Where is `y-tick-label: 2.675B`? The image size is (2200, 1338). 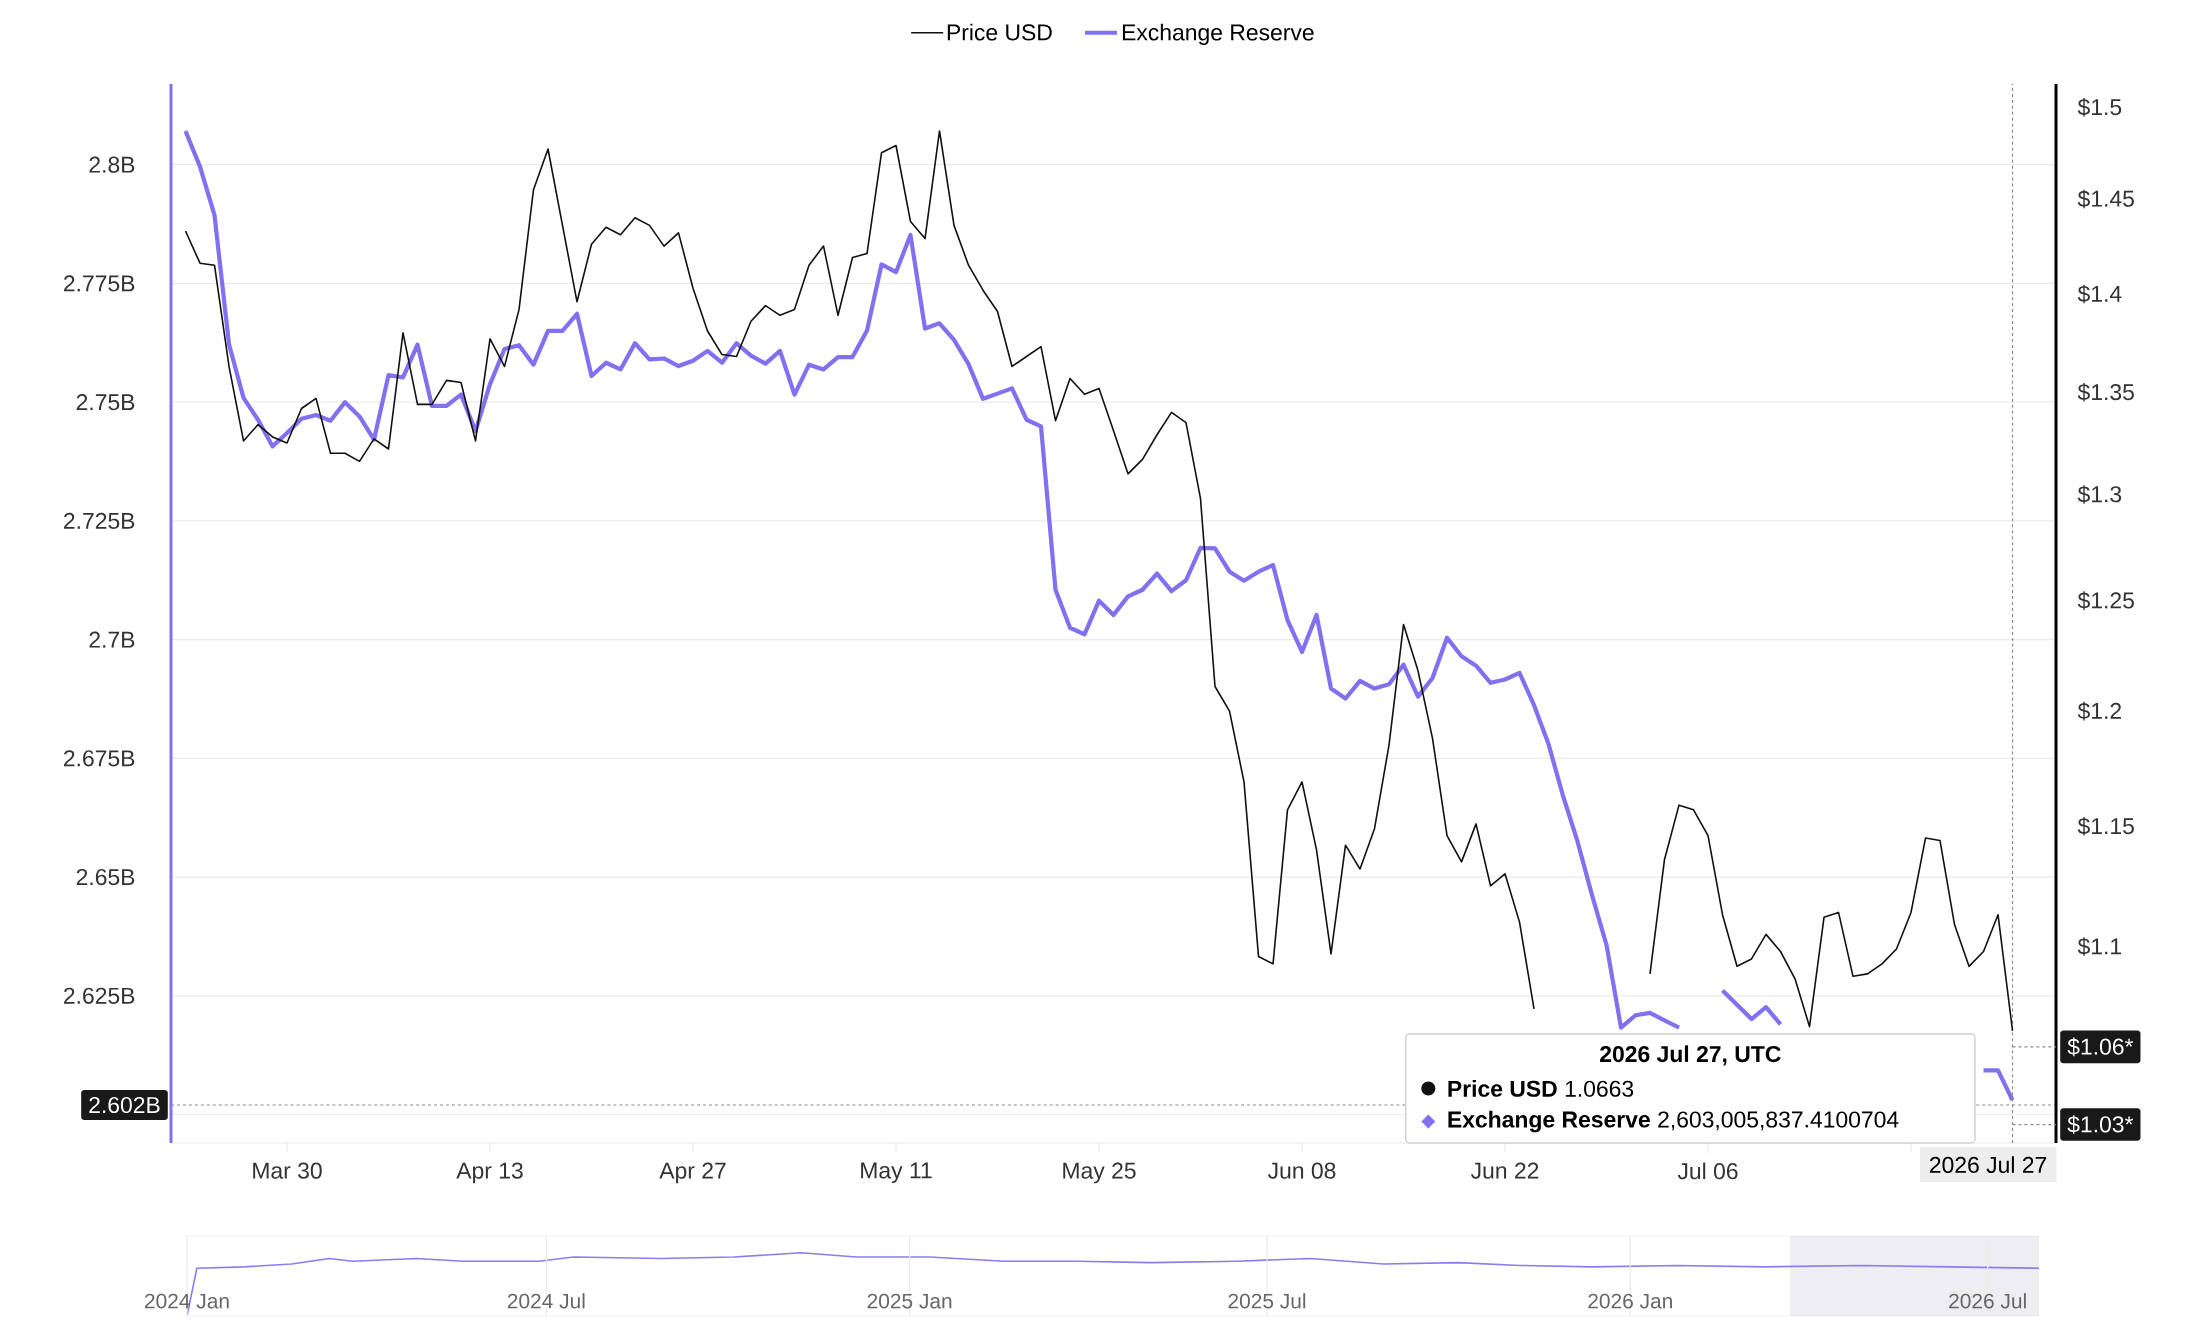 y-tick-label: 2.675B is located at coordinates (99, 758).